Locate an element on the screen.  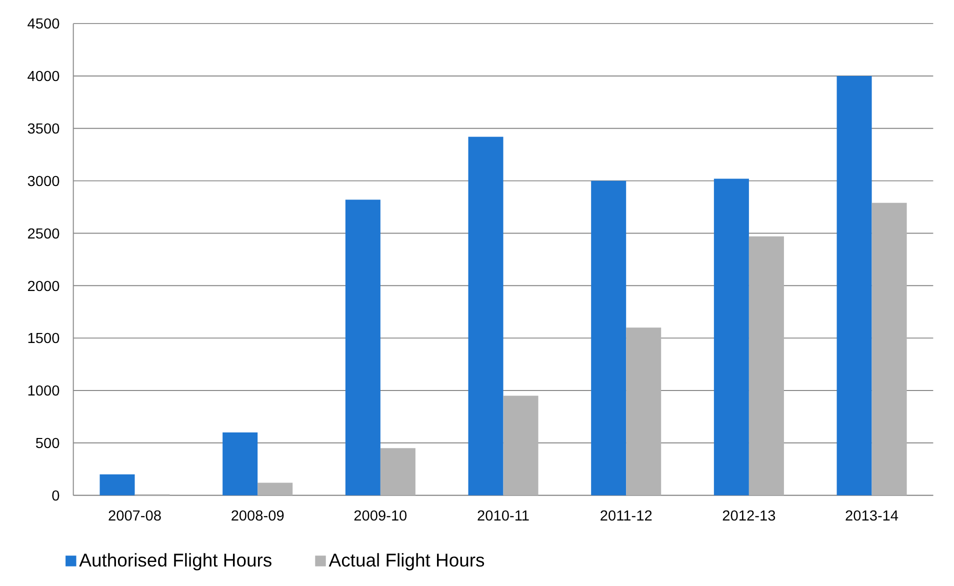
y-tick-label: 4500 is located at coordinates (43, 24).